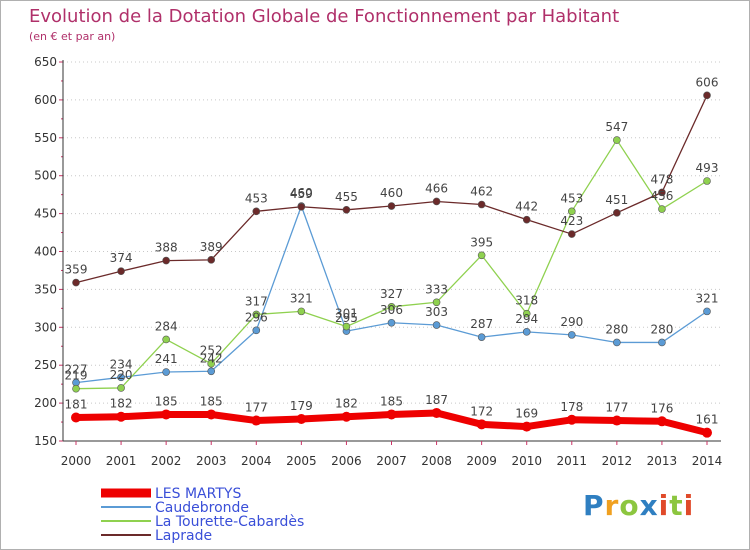 Image resolution: width=750 pixels, height=550 pixels. What do you see at coordinates (346, 314) in the screenshot?
I see `data-label: 301` at bounding box center [346, 314].